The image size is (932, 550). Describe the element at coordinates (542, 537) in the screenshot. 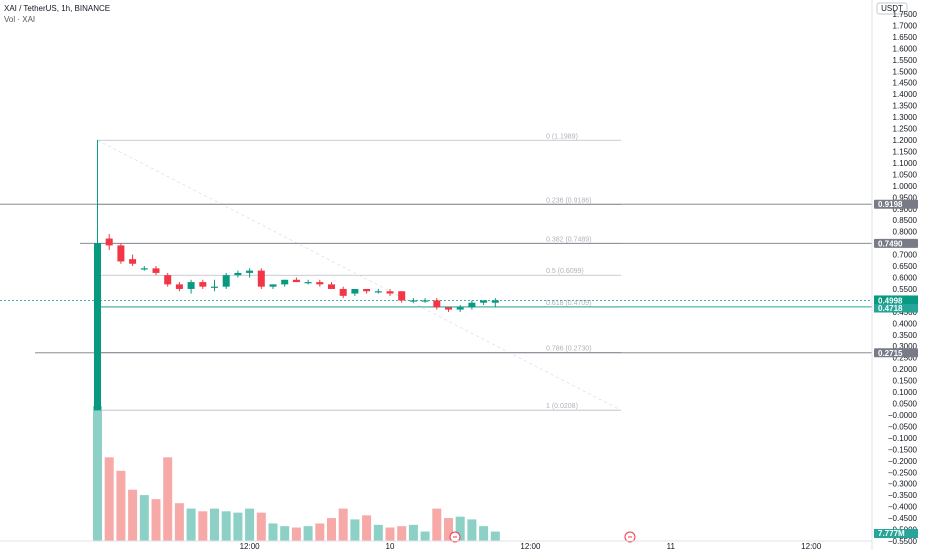

I see `event-markers` at that location.